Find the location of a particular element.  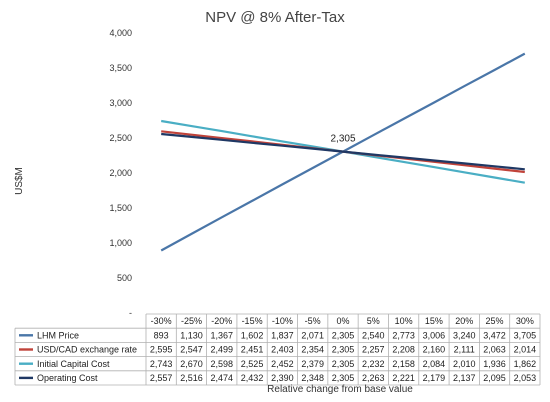

y-tick-label: 3,000 is located at coordinates (120, 103).